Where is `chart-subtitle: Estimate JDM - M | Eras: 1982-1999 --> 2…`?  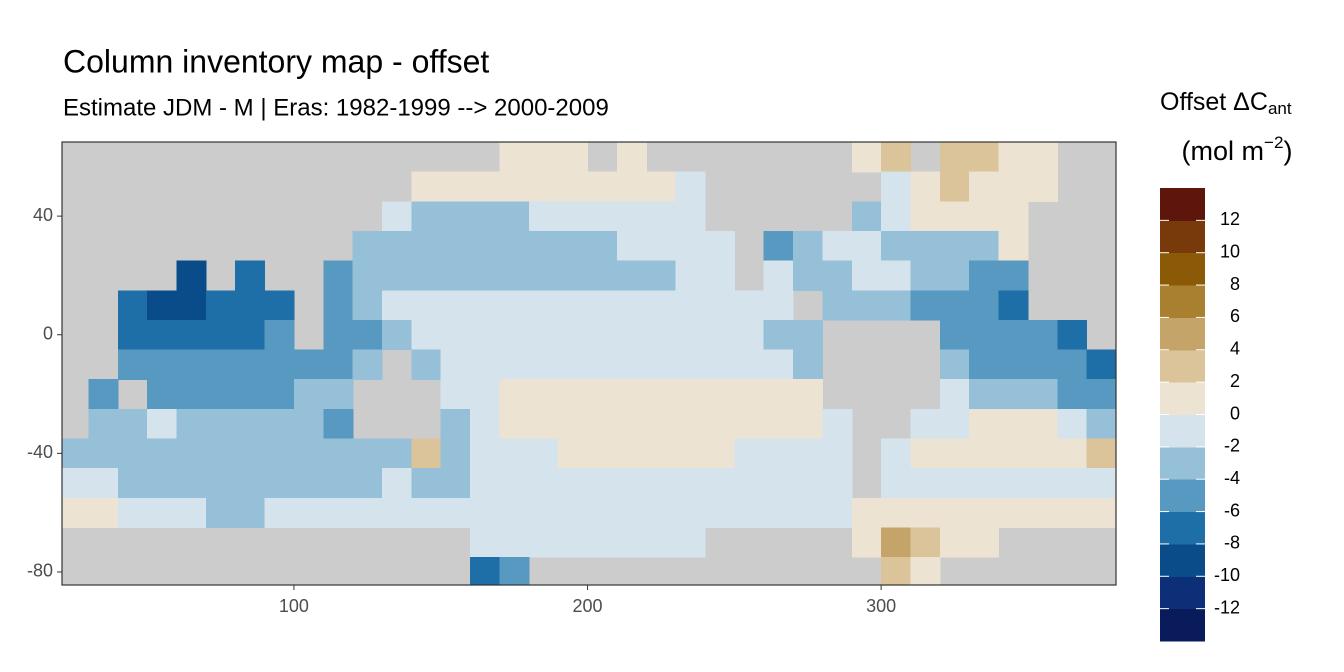
chart-subtitle: Estimate JDM - M | Eras: 1982-1999 --> 2… is located at coordinates (336, 107).